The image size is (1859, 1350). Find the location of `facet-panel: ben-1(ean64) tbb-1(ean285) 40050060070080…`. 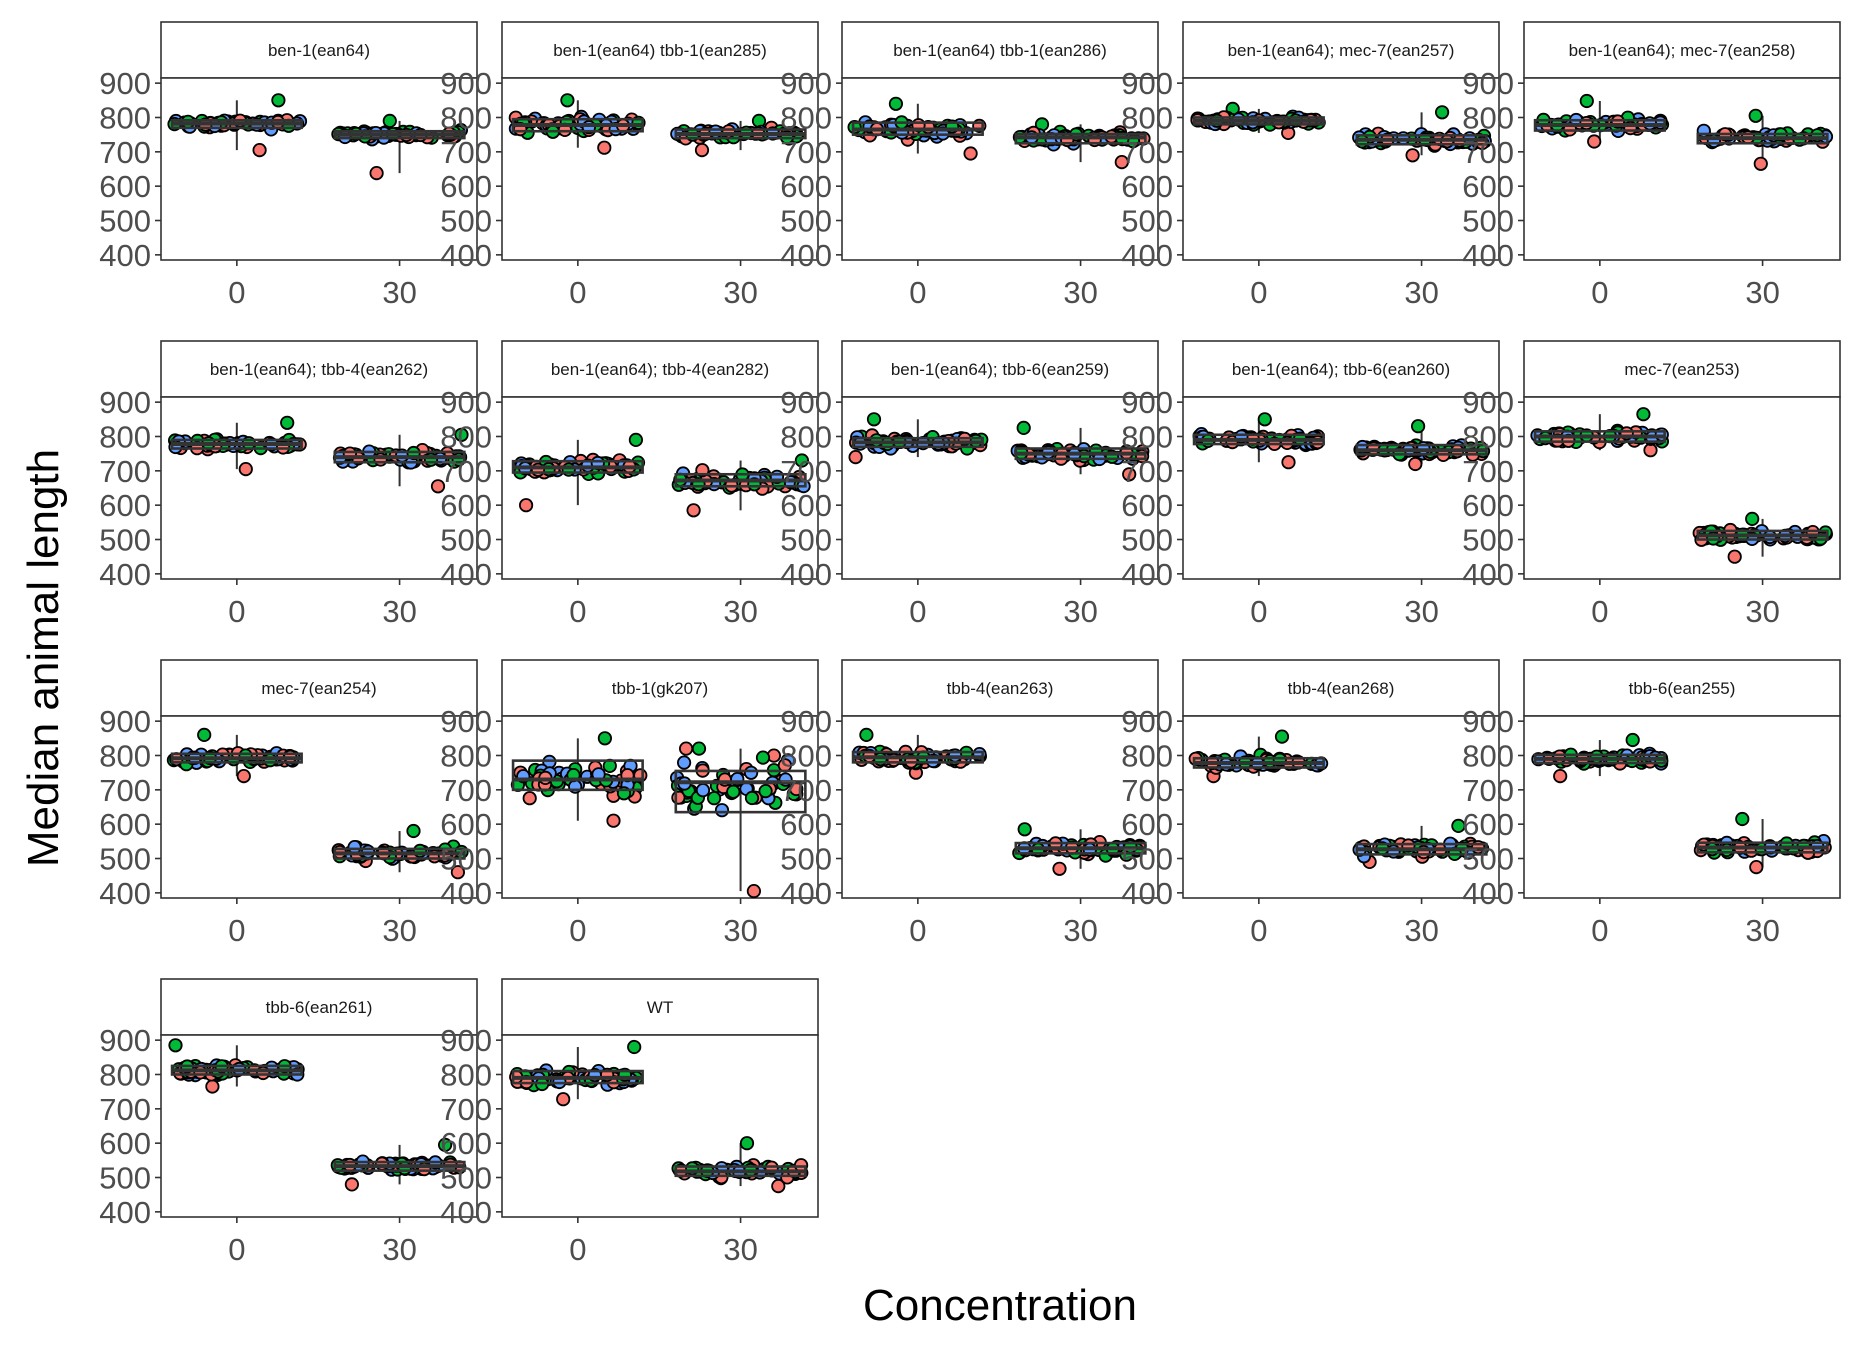

facet-panel: ben-1(ean64) tbb-1(ean285) 40050060070080… is located at coordinates (629, 165).